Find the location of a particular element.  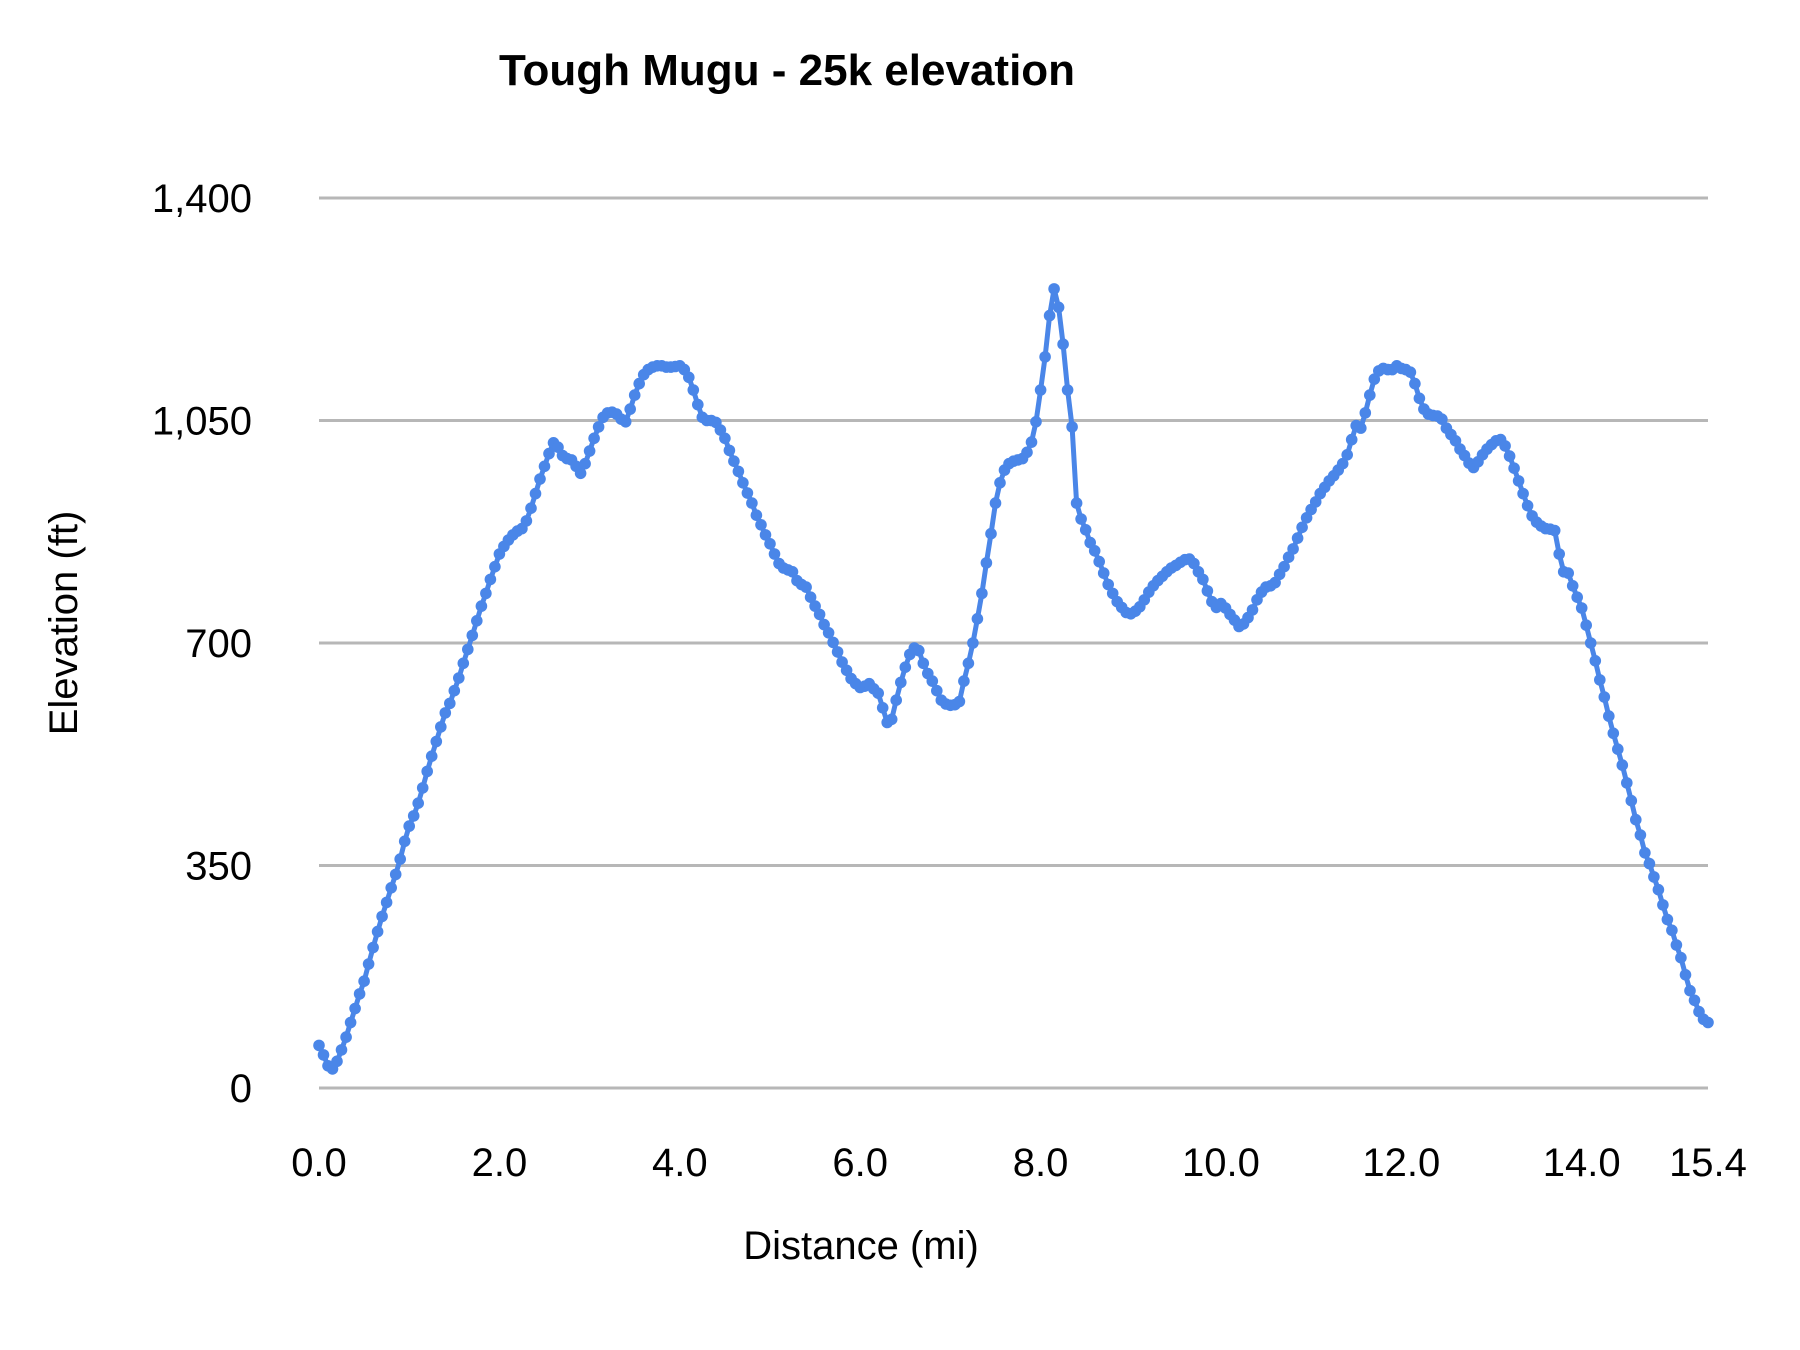

y-axis-tick-labels: 0 350 700 1,050 1,400 is located at coordinates (202, 644).